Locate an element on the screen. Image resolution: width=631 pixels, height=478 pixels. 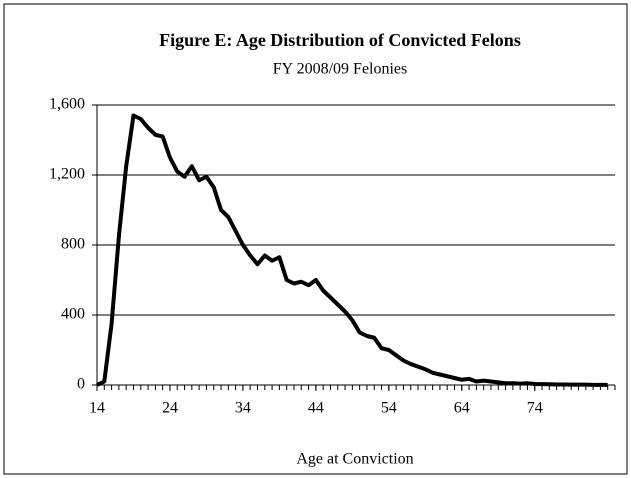
x-axis-label: Age at Conviction is located at coordinates (354, 459).